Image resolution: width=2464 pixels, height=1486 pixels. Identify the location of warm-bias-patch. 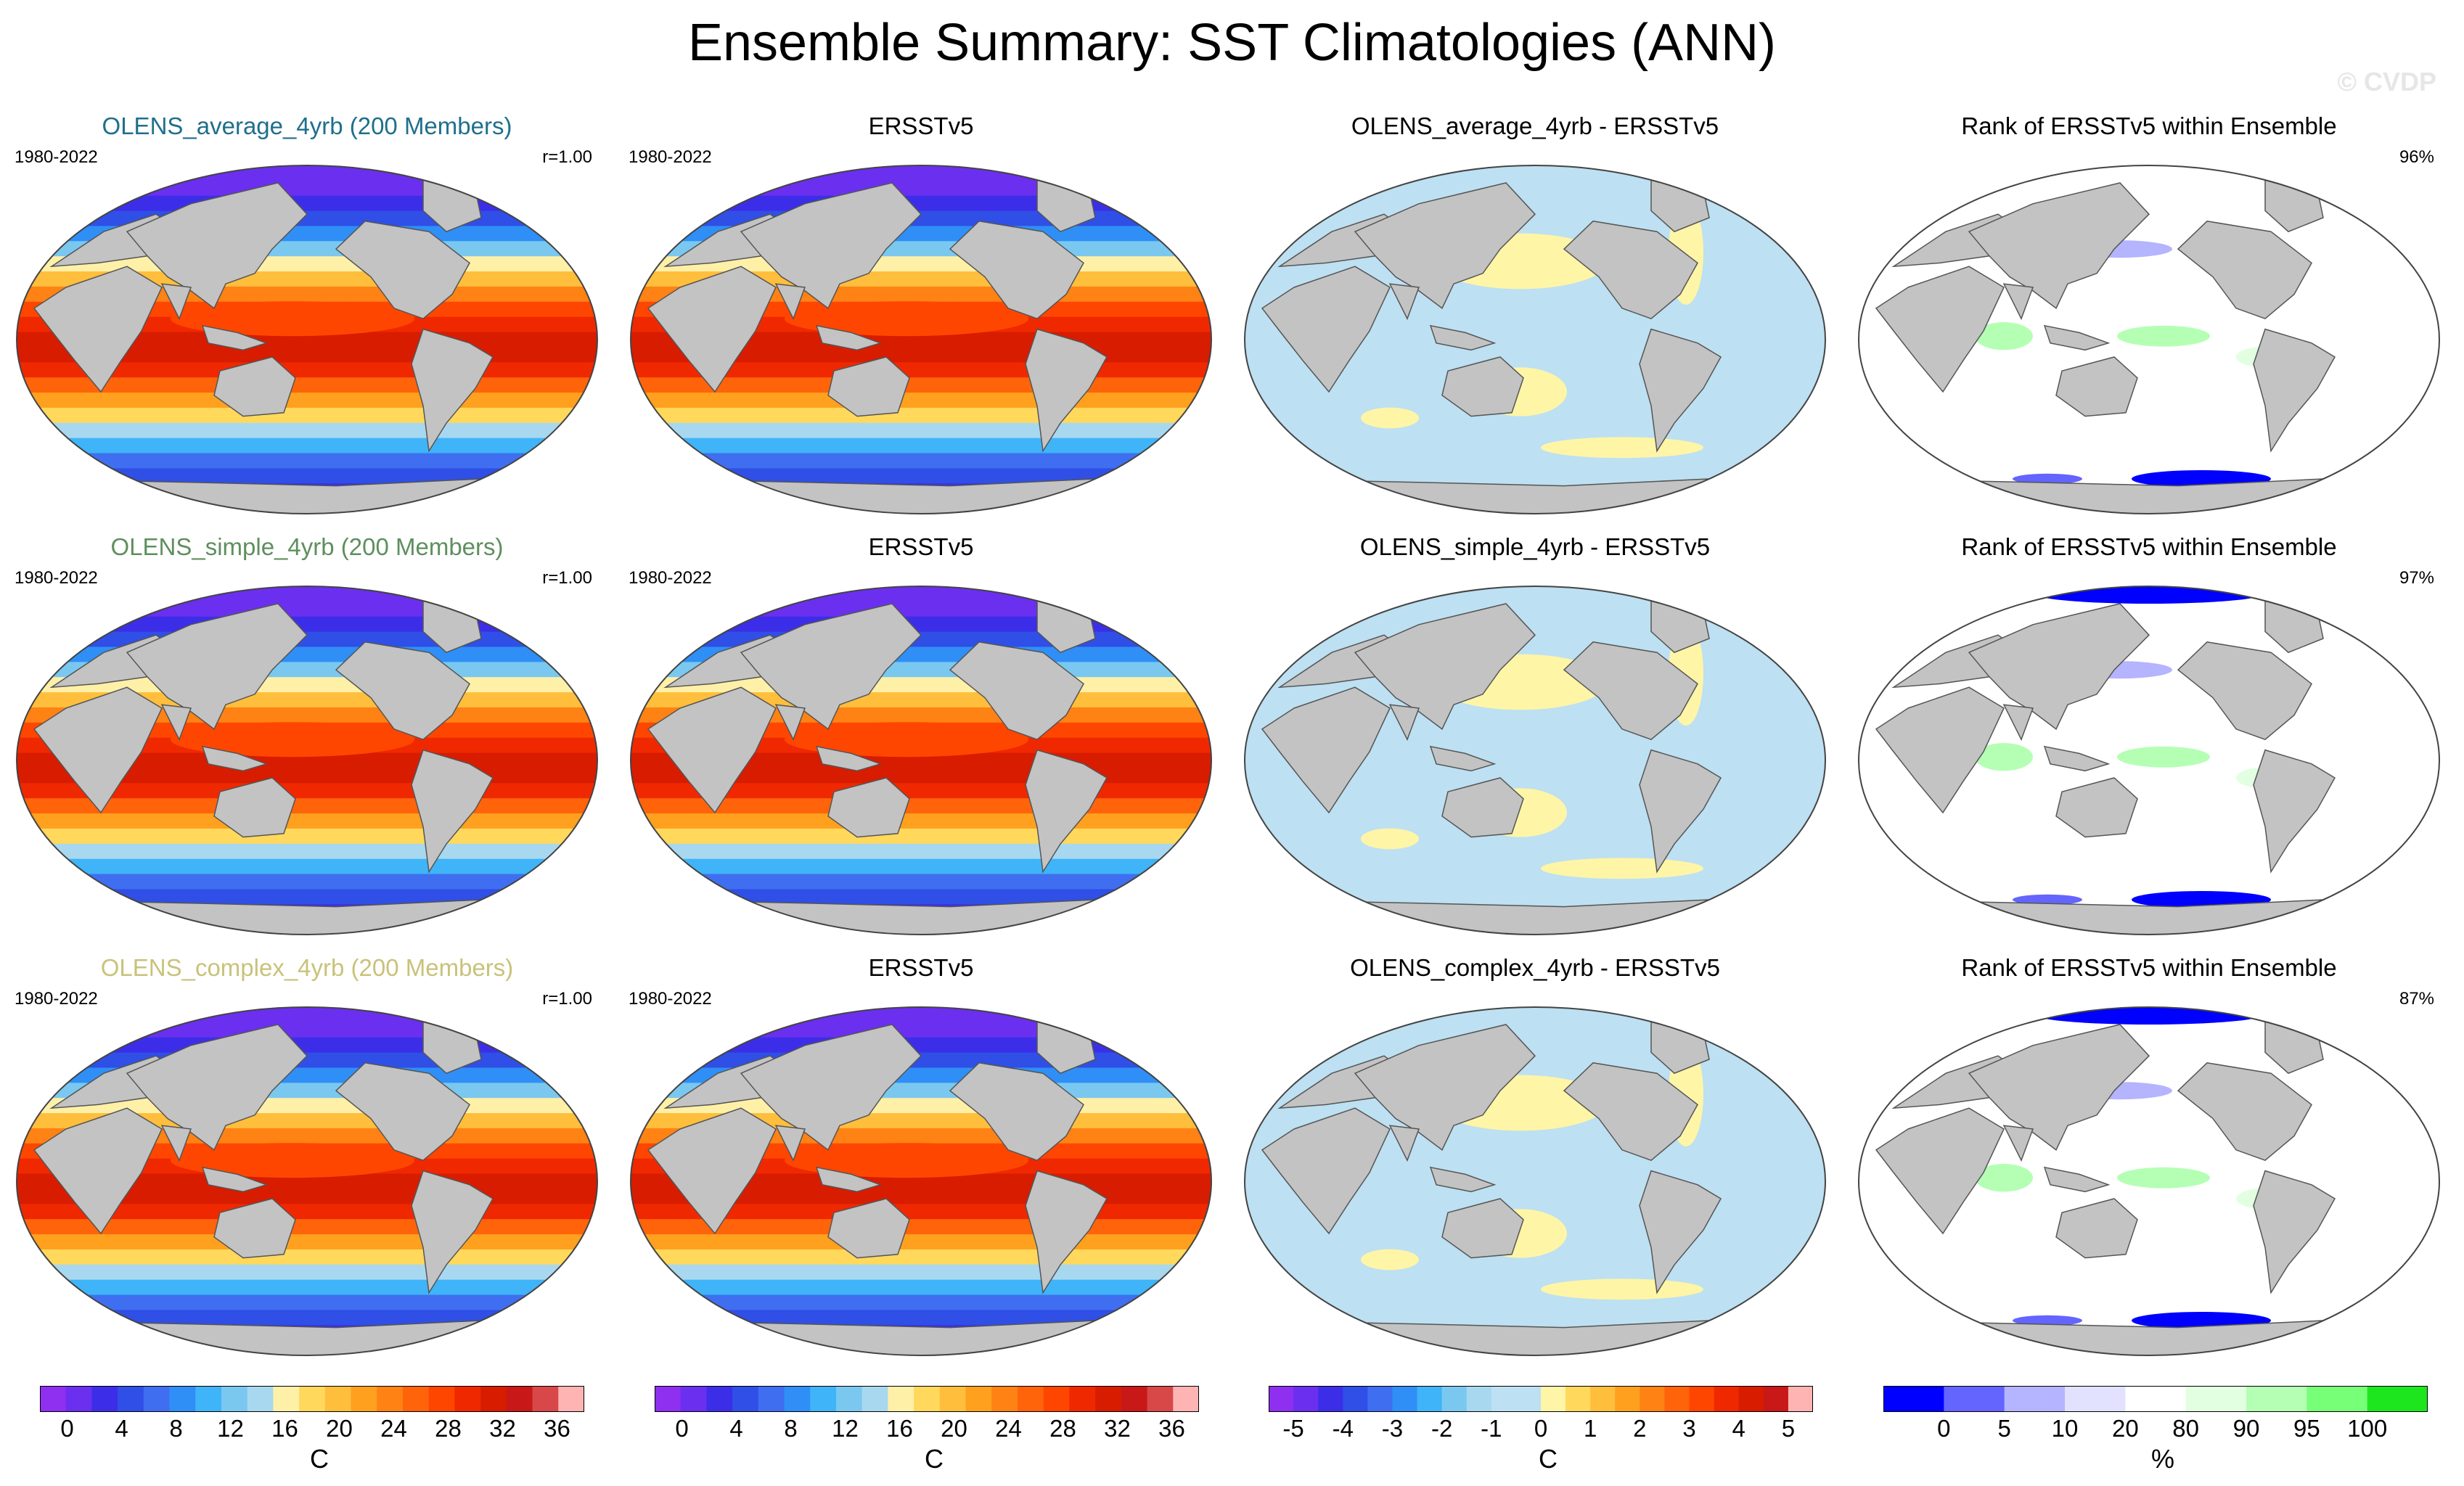
(1622, 1289).